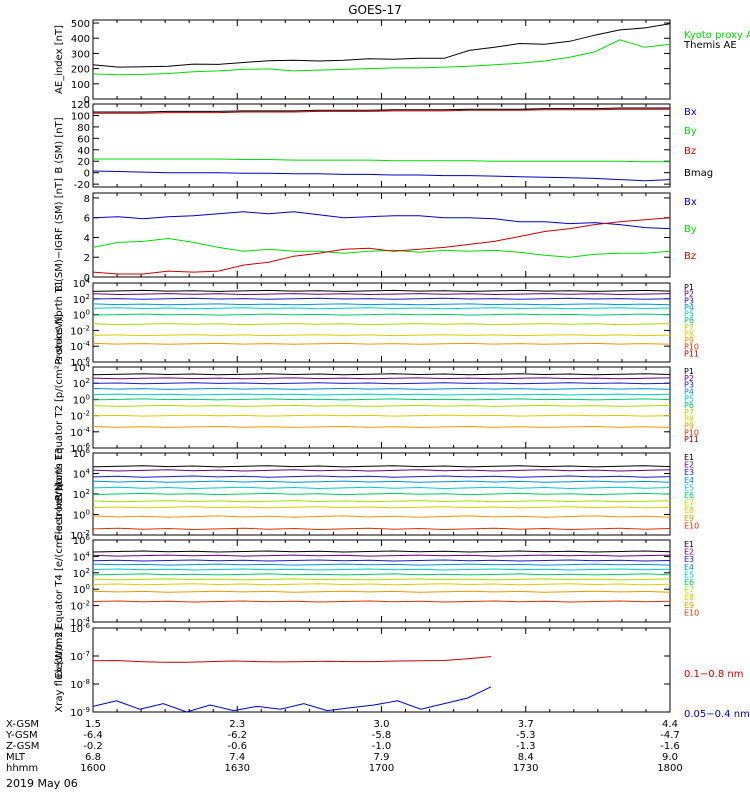 The height and width of the screenshot is (800, 750). What do you see at coordinates (86, 533) in the screenshot?
I see `y-tick-label-exp: -2` at bounding box center [86, 533].